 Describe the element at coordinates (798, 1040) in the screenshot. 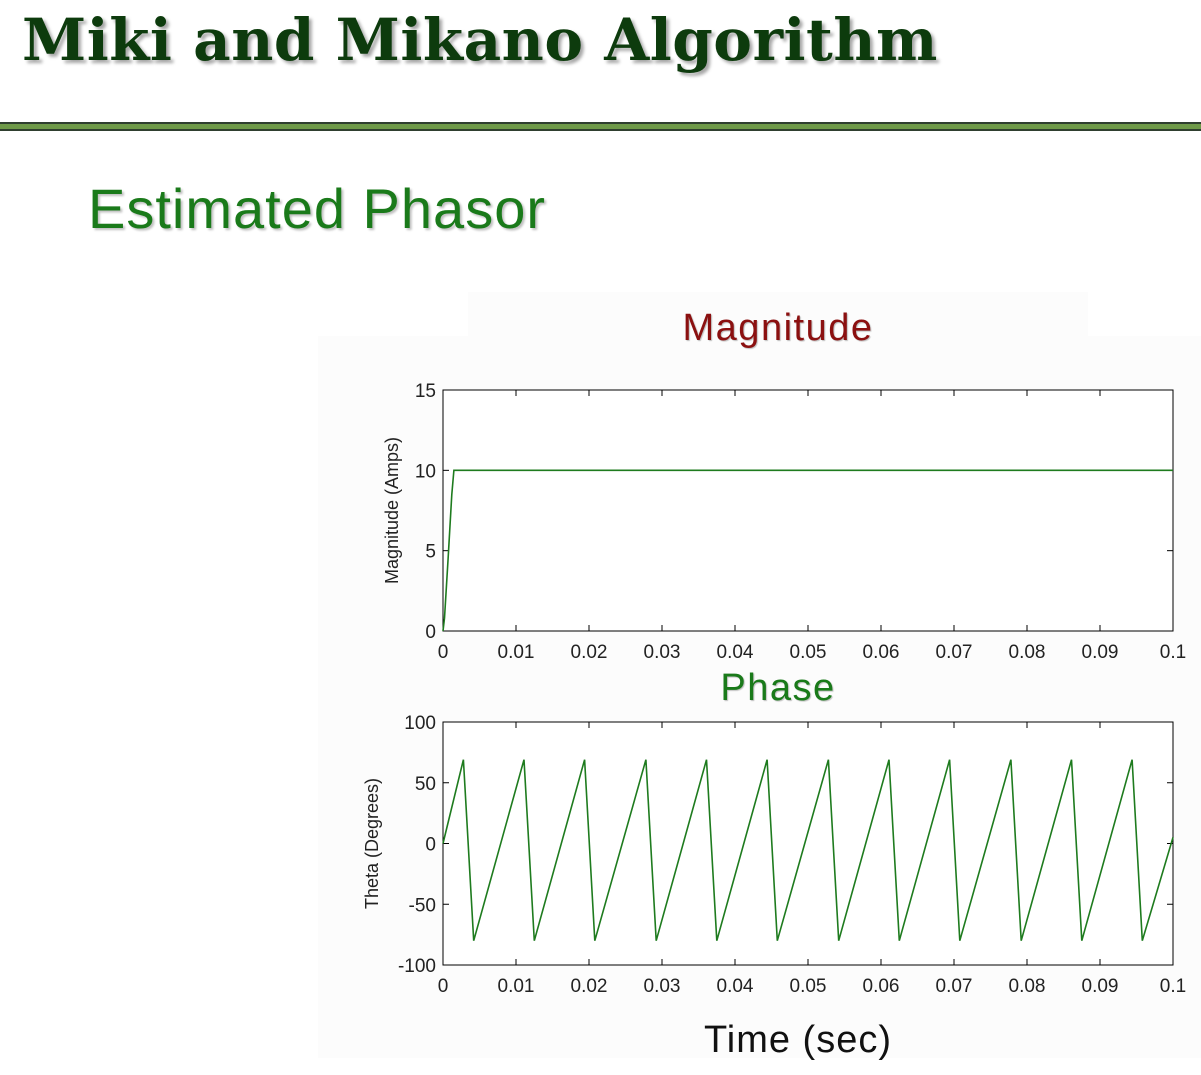

I see `time-axis-caption: Time (sec)` at that location.